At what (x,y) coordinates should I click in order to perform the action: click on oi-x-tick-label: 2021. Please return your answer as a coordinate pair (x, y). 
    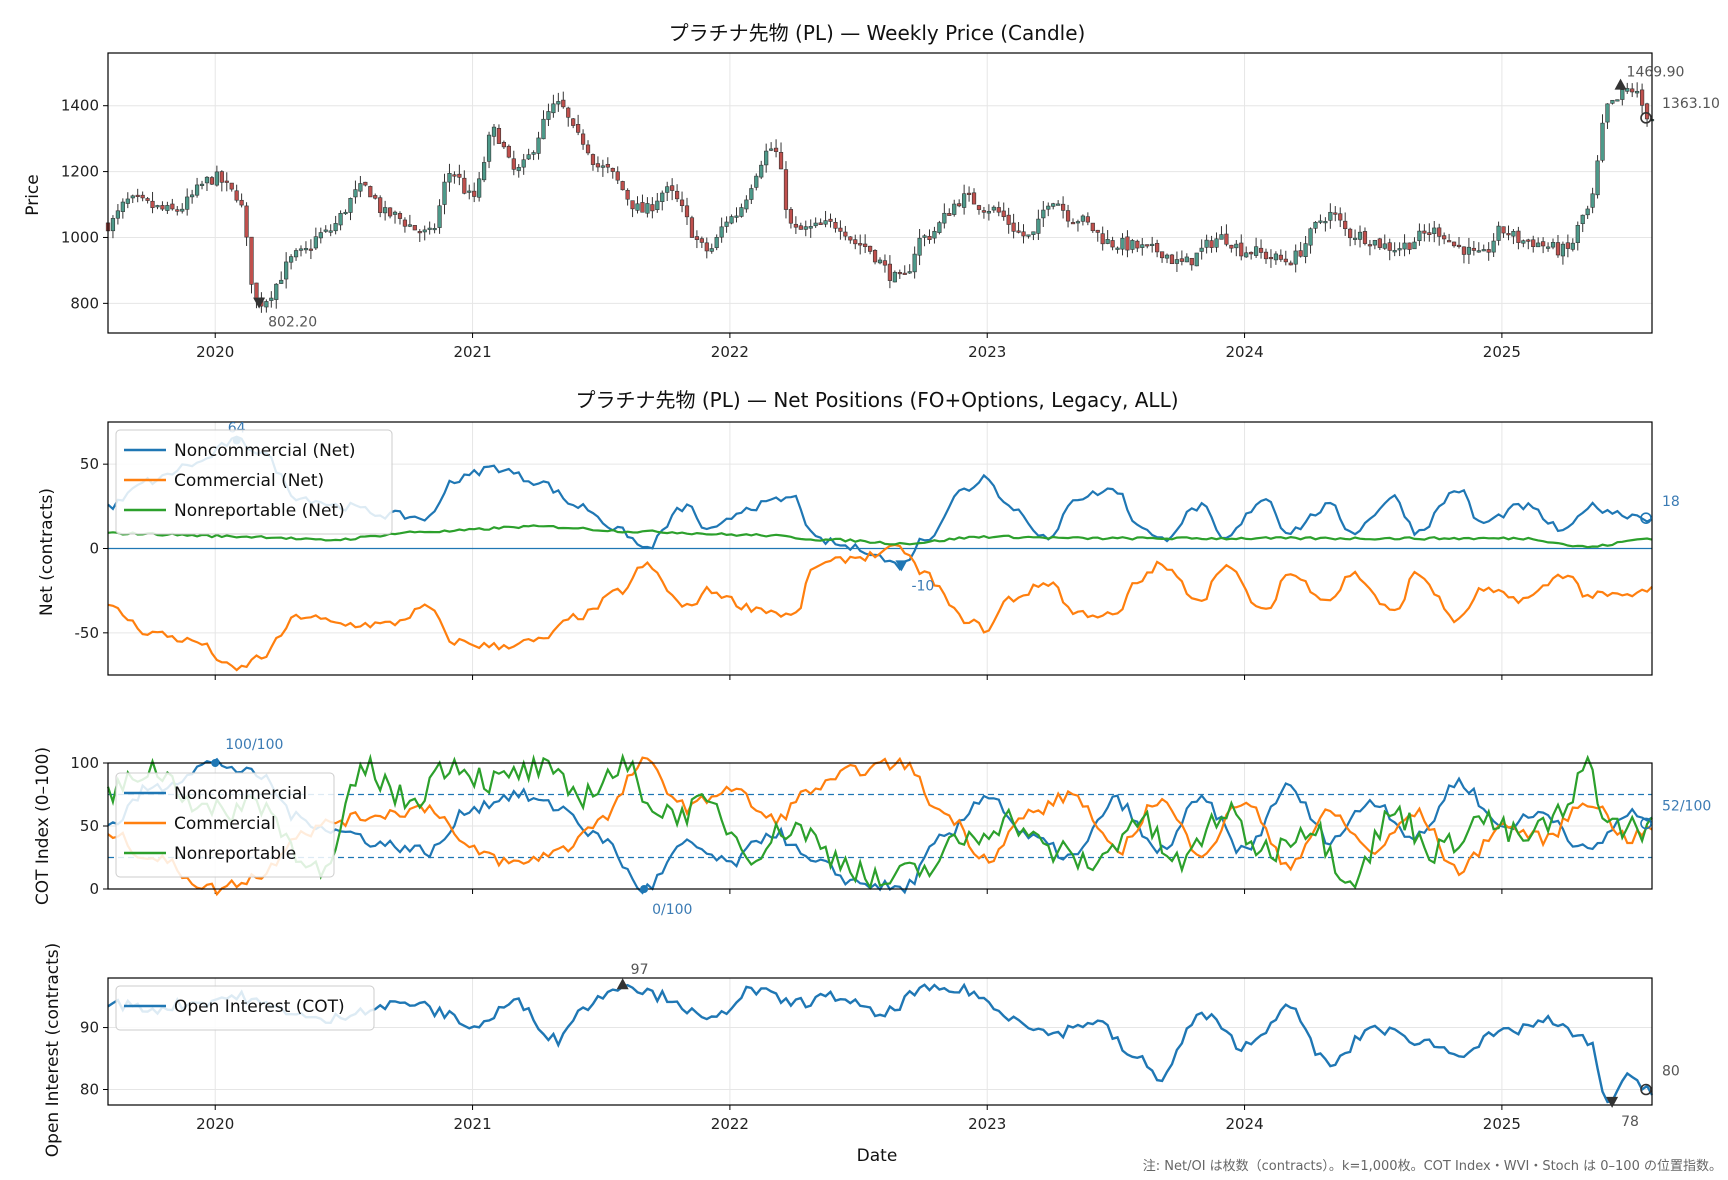
    Looking at the image, I should click on (472, 1124).